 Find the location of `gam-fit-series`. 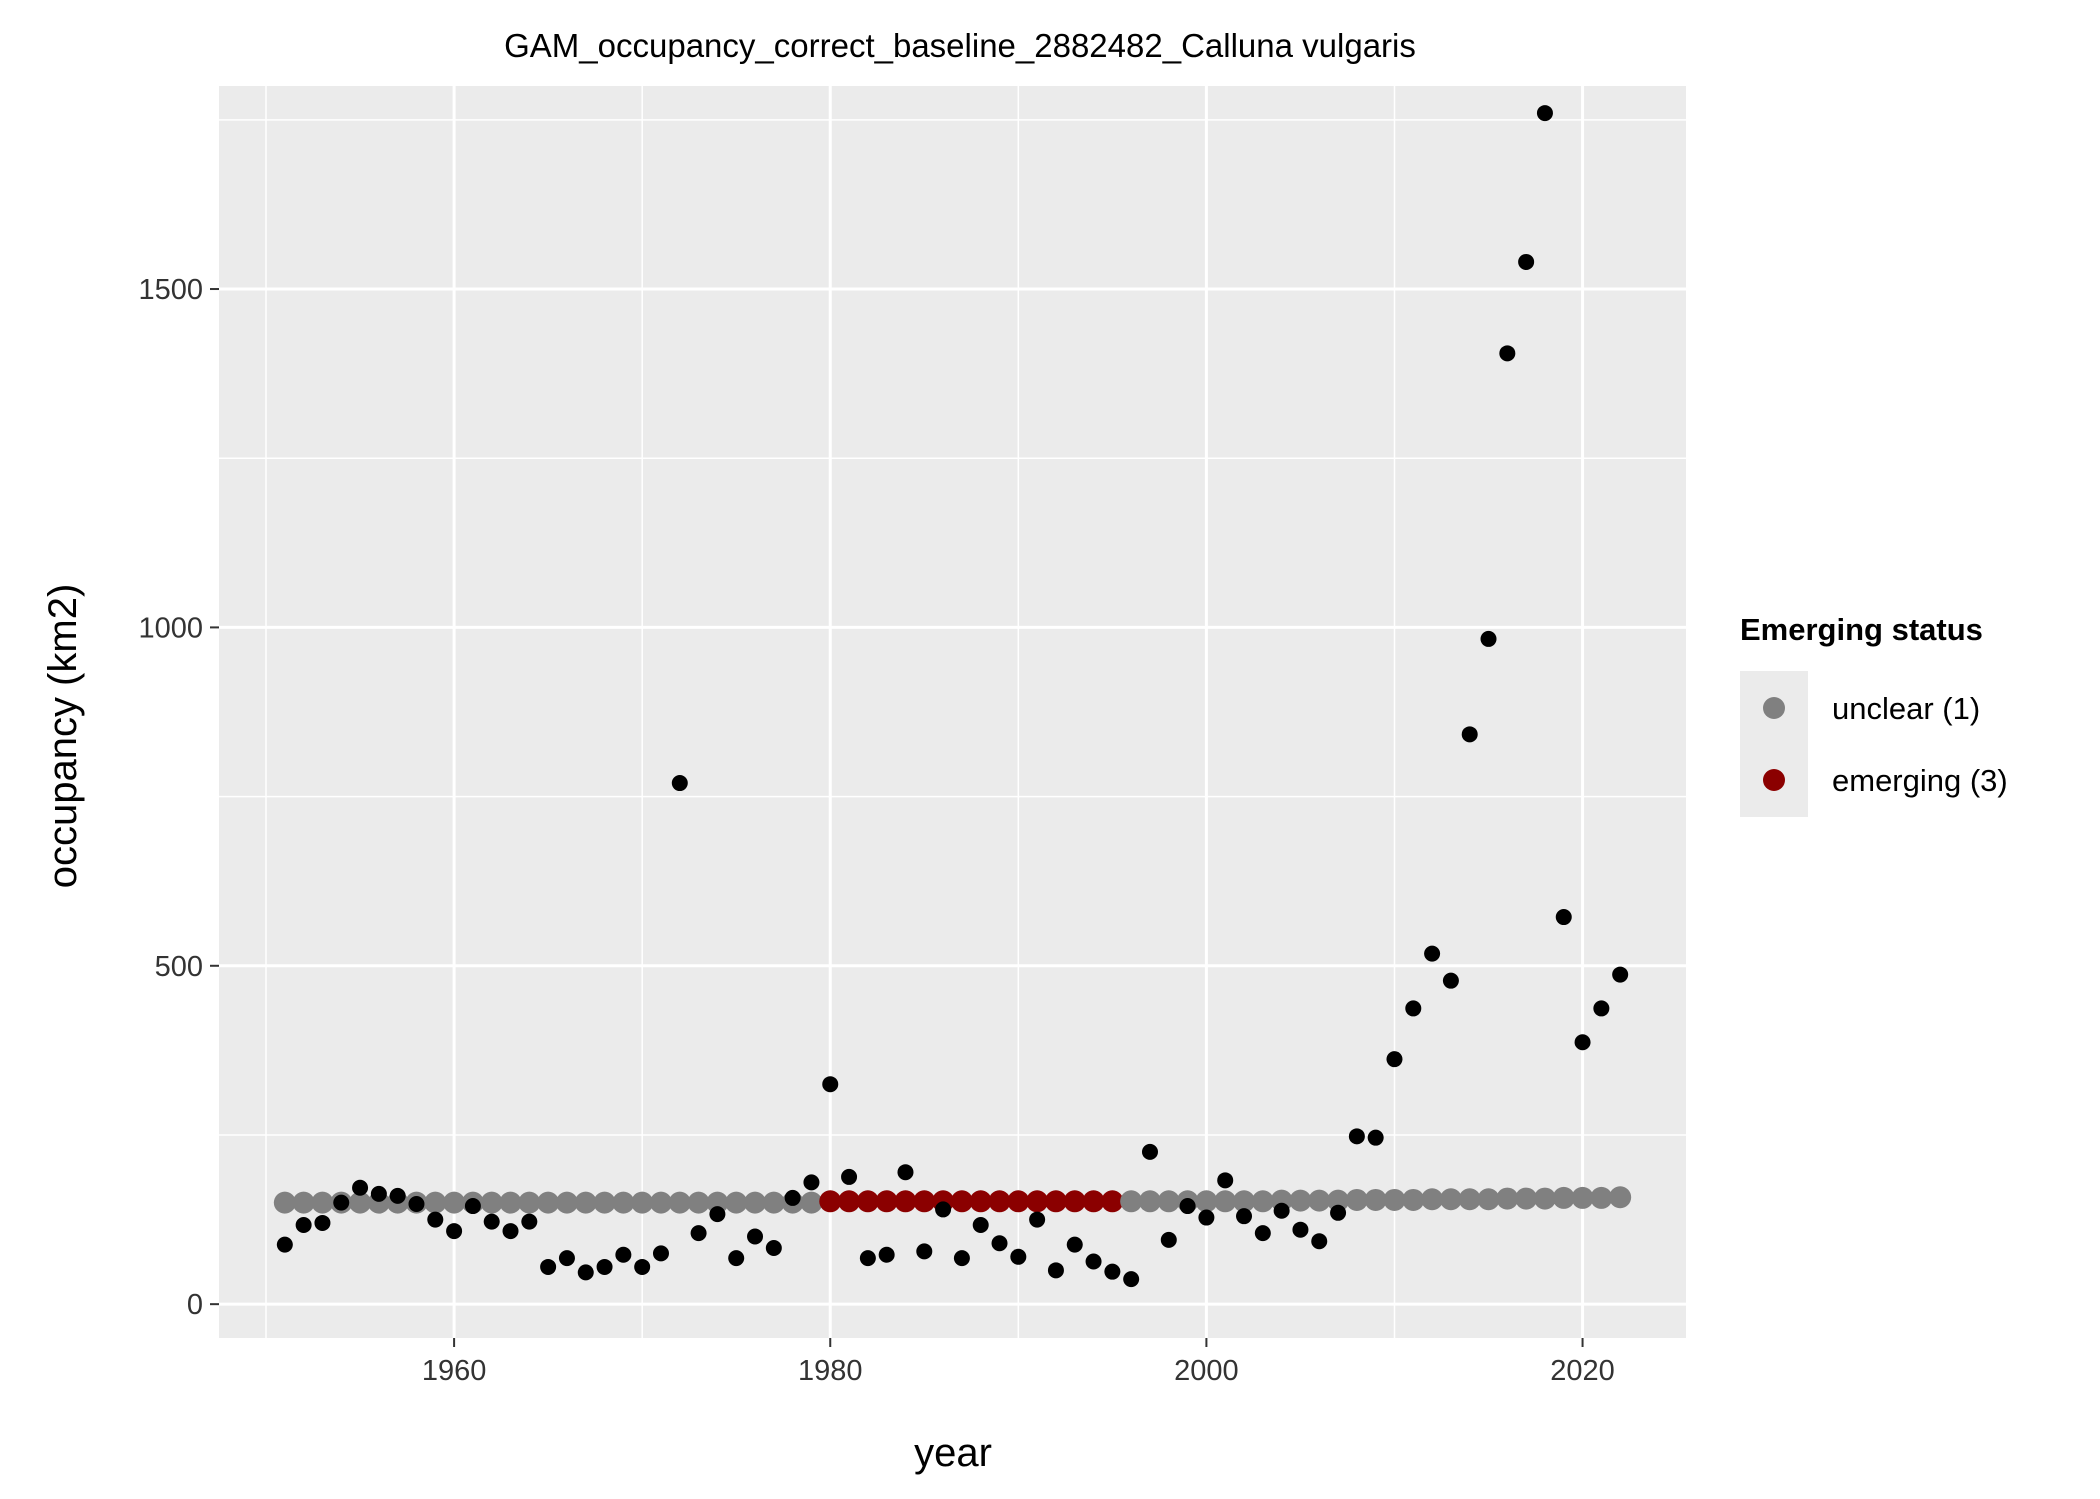

gam-fit-series is located at coordinates (952, 1200).